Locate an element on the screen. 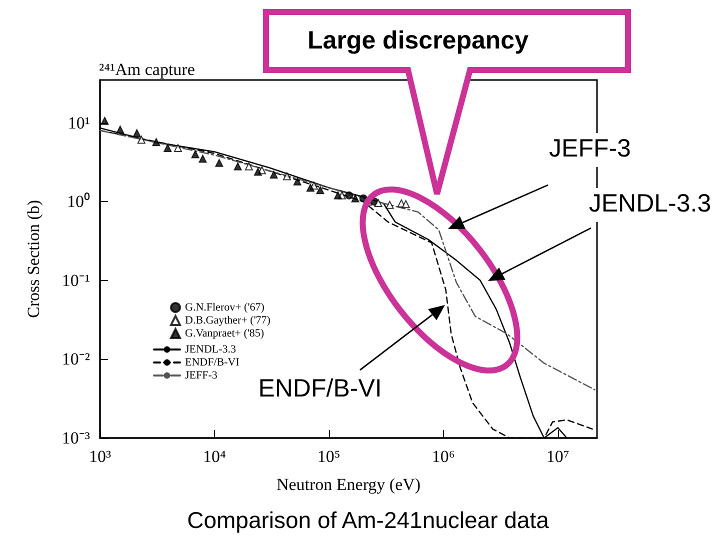 This screenshot has height=544, width=726. legend-label: G.Vanpraet+ ('85) is located at coordinates (224, 334).